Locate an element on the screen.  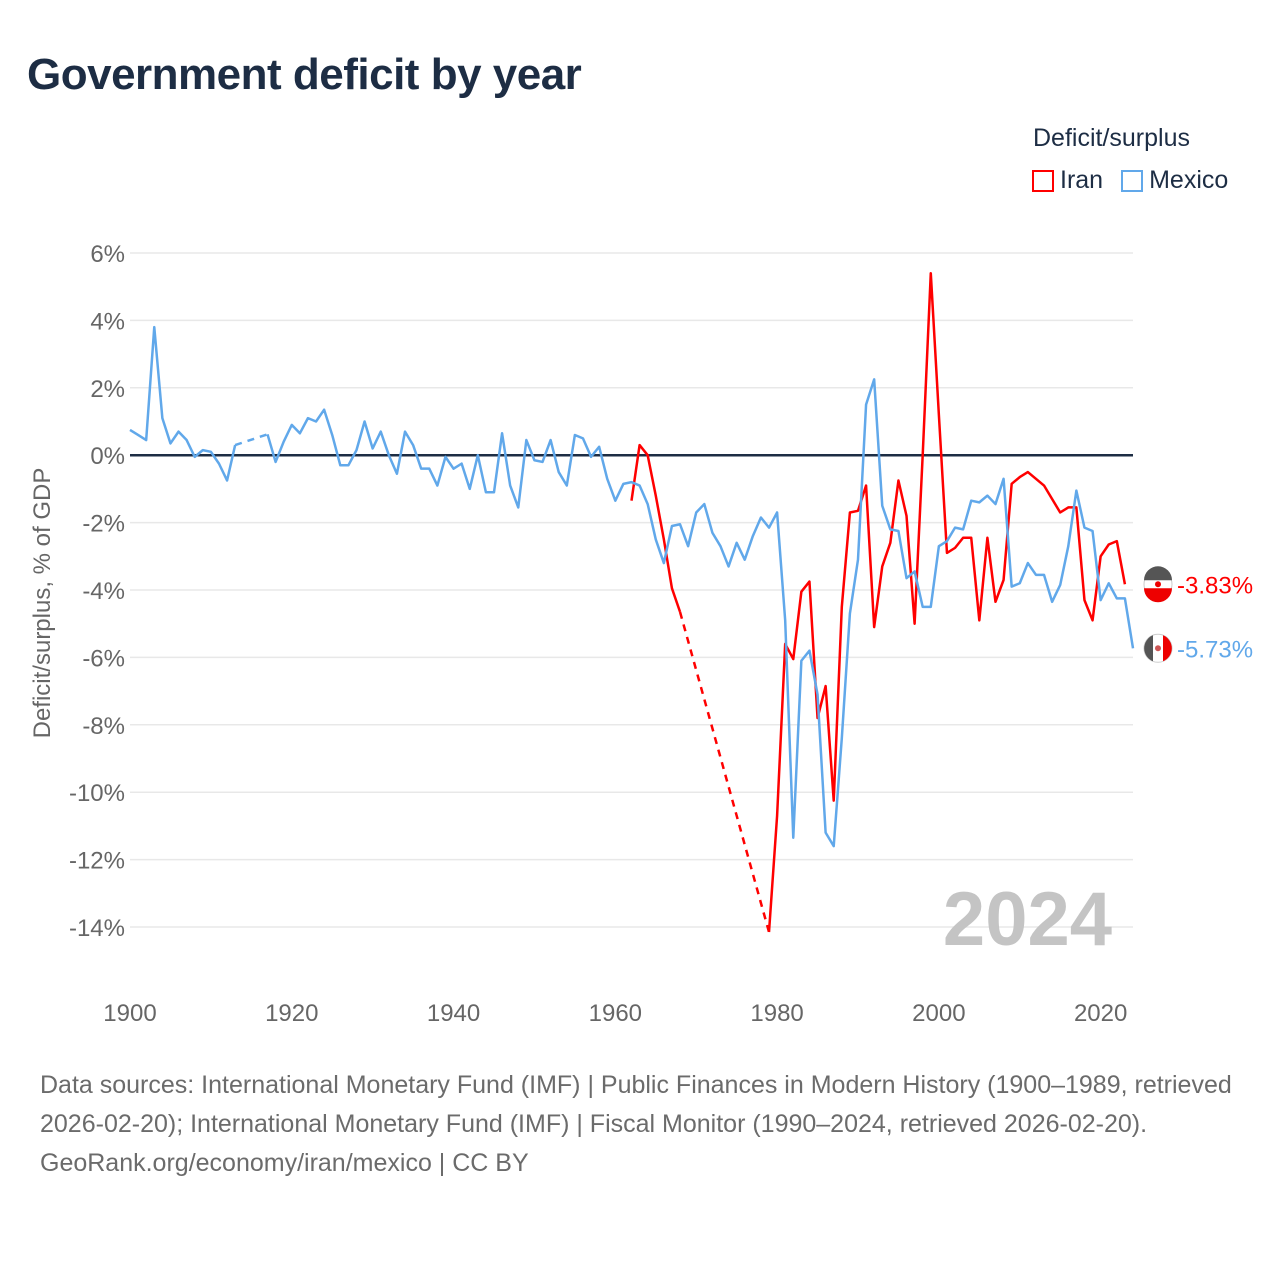
series-gap-iran is located at coordinates (724, 772).